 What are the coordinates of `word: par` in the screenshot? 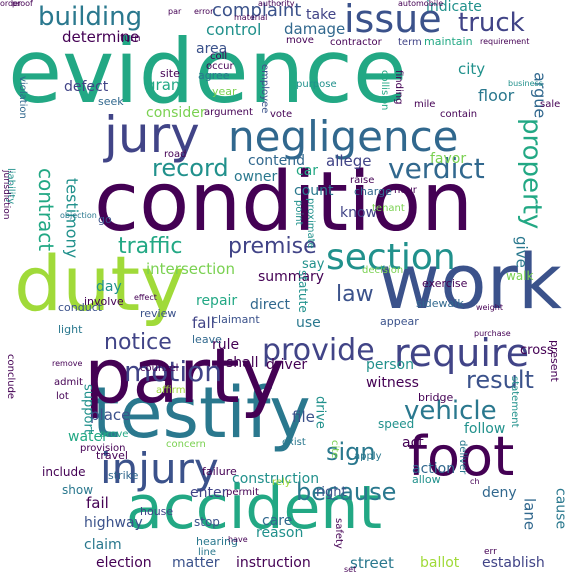 It's located at (175, 11).